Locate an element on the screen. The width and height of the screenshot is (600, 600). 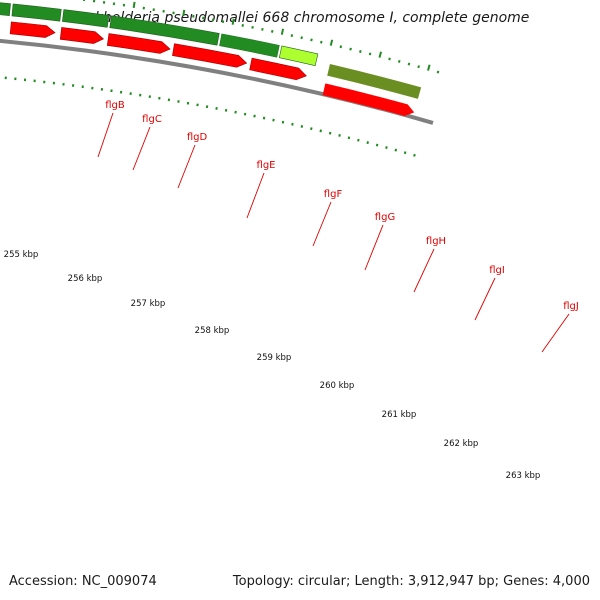
scale-label: 259 kbp is located at coordinates (274, 358).